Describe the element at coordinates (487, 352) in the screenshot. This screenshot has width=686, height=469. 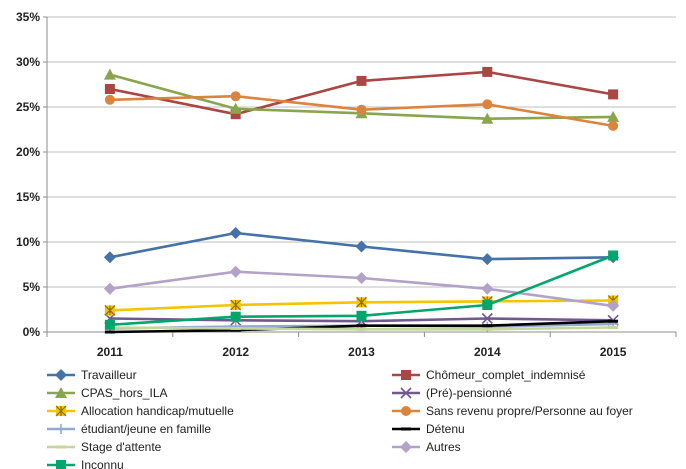
I see `x-tick-label: 2014` at that location.